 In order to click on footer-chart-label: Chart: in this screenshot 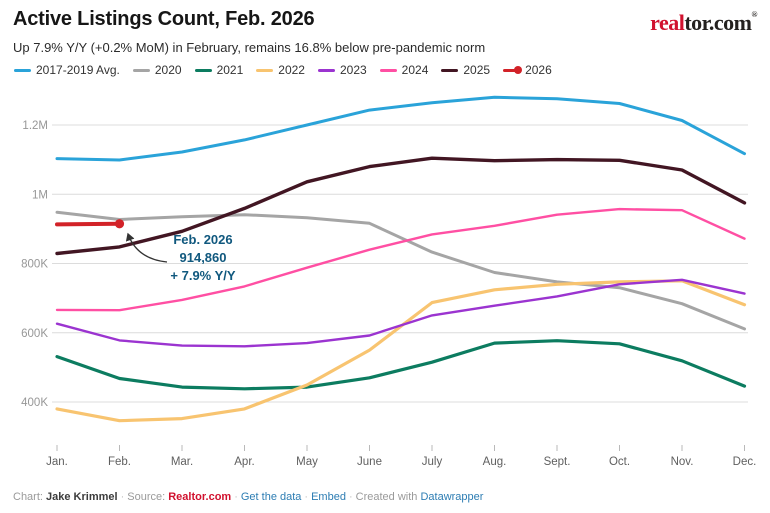, I will do `click(28, 497)`.